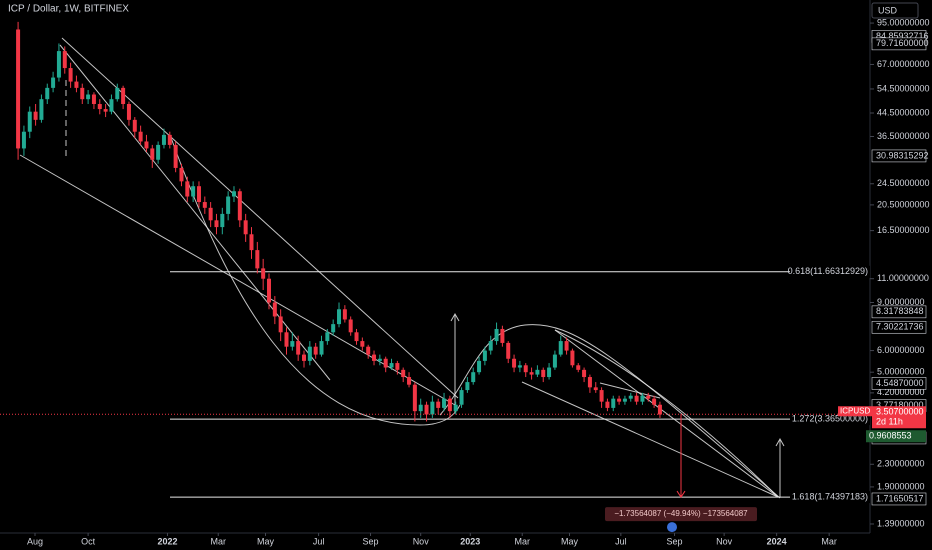 The image size is (932, 550). What do you see at coordinates (903, 230) in the screenshot?
I see `y-tick-label: 16.50000000` at bounding box center [903, 230].